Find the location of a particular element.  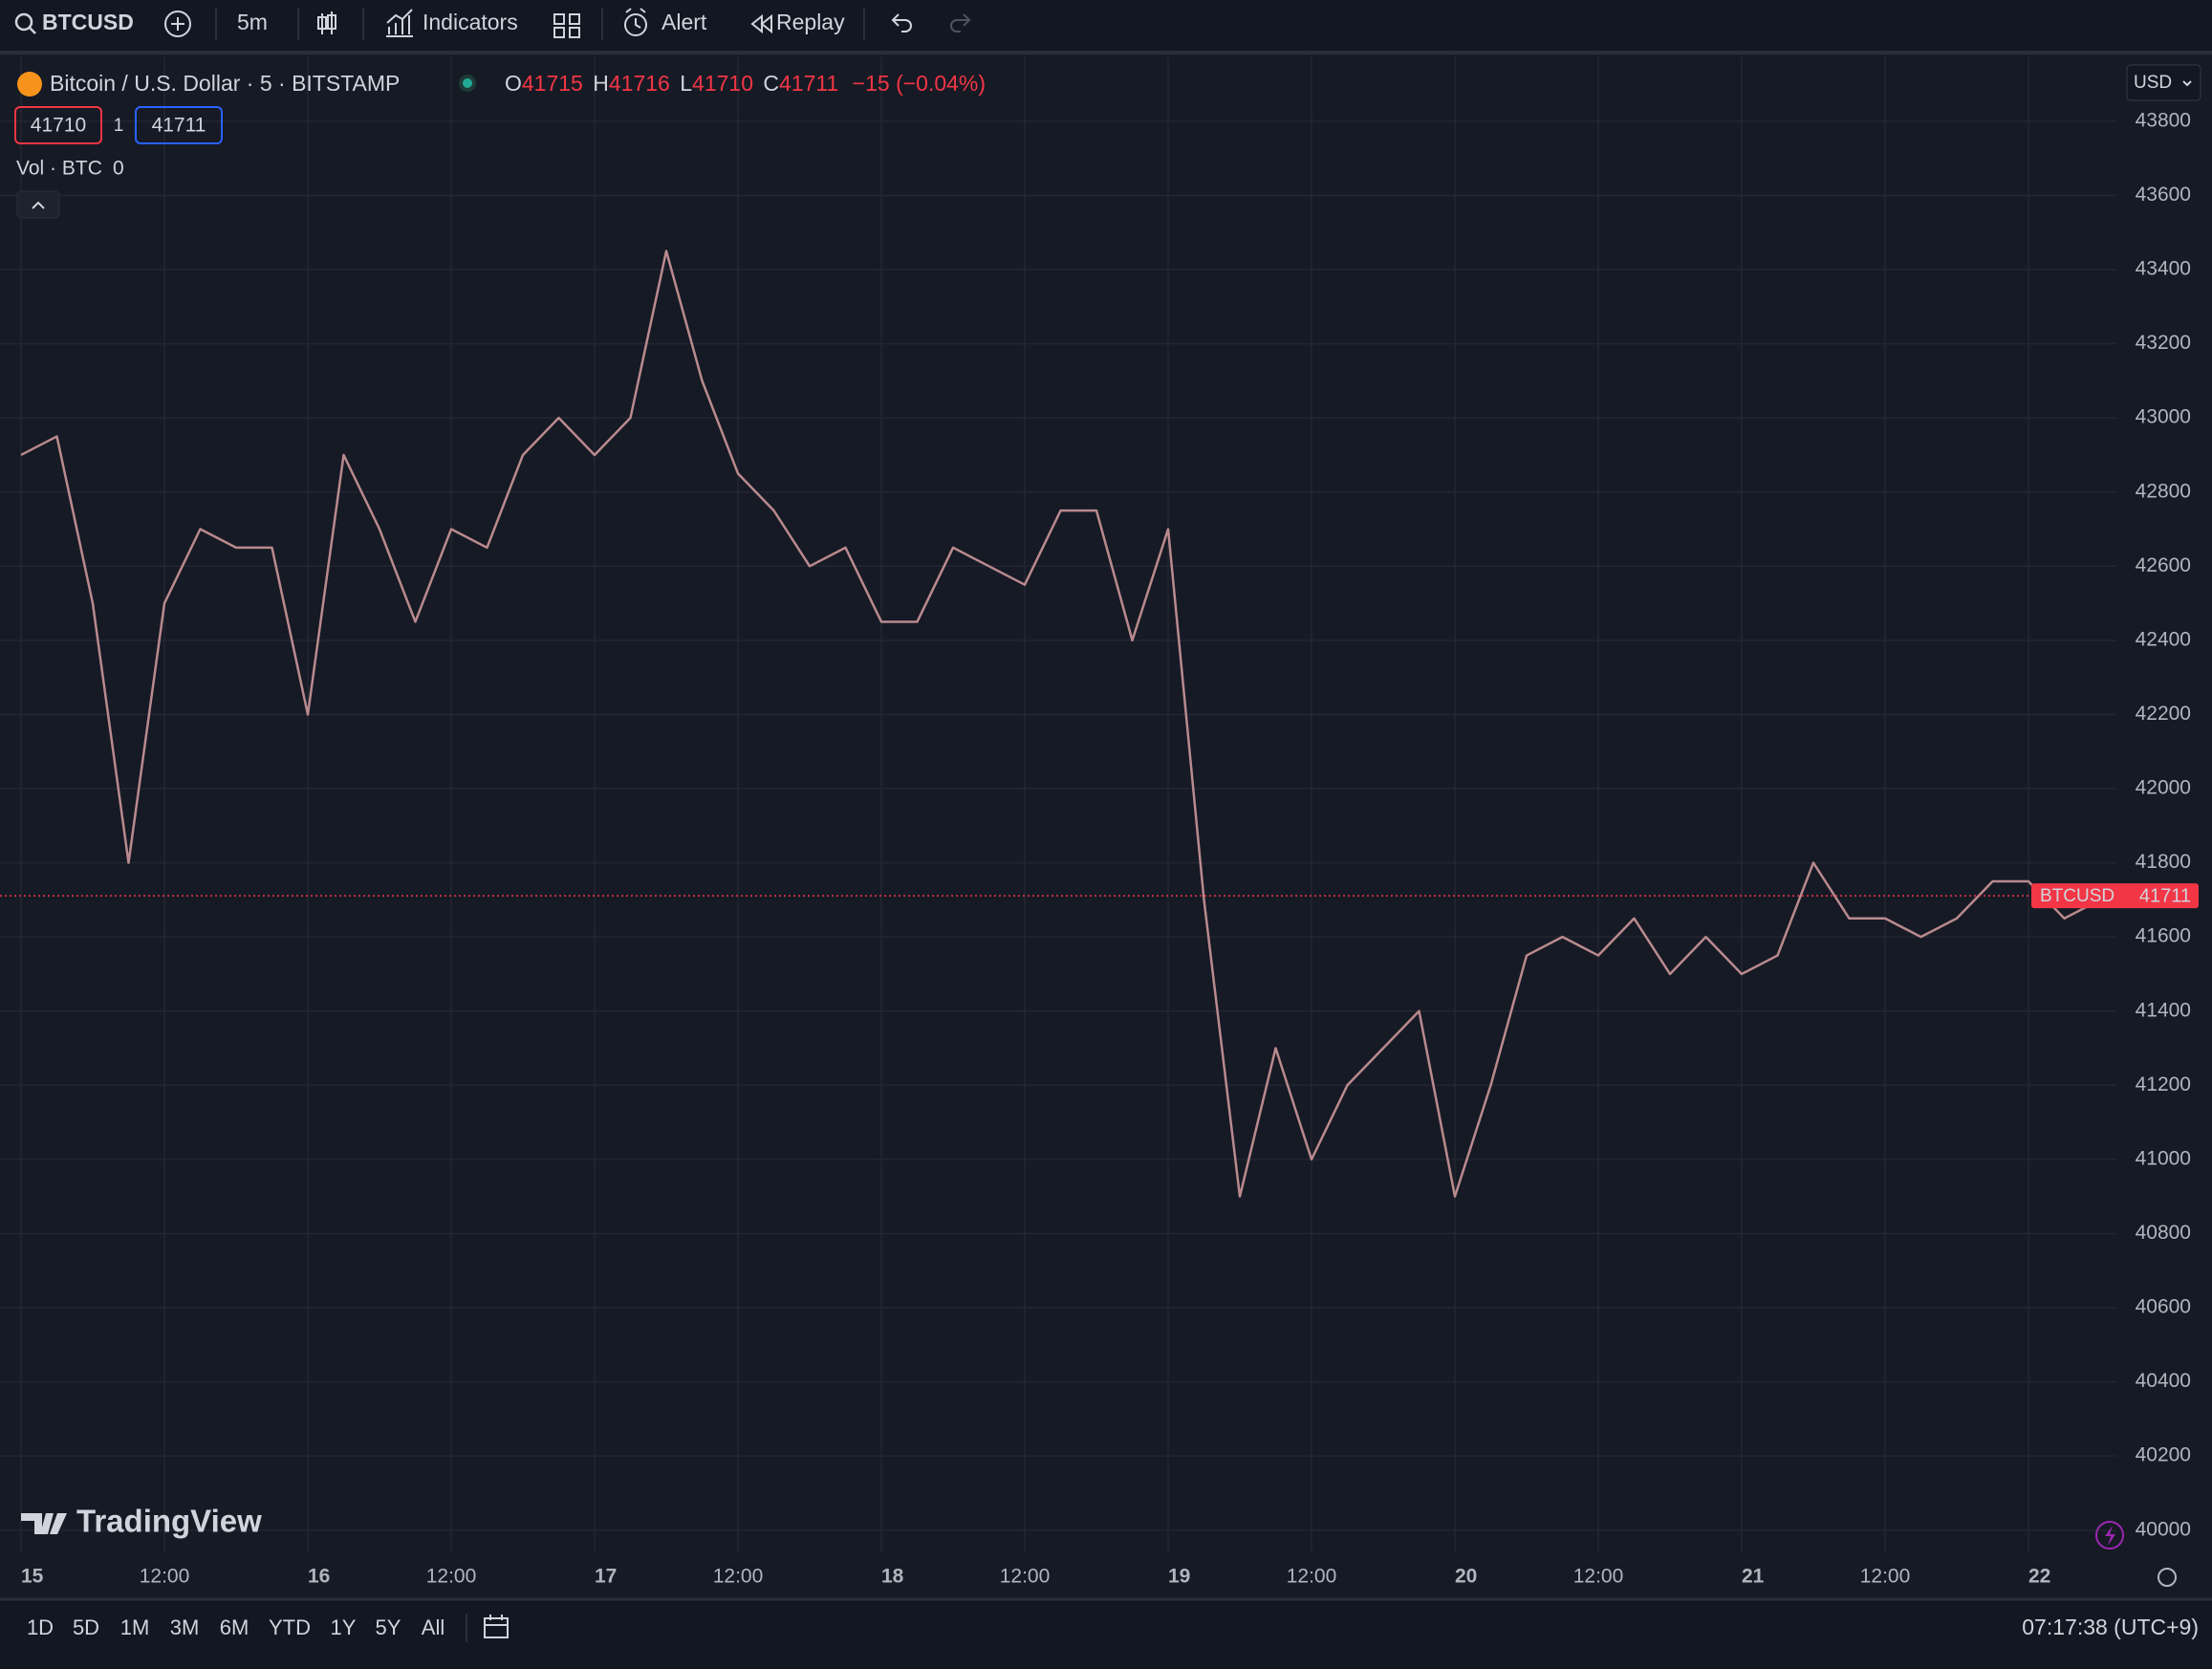

x-tick-label: 18 is located at coordinates (893, 1577).